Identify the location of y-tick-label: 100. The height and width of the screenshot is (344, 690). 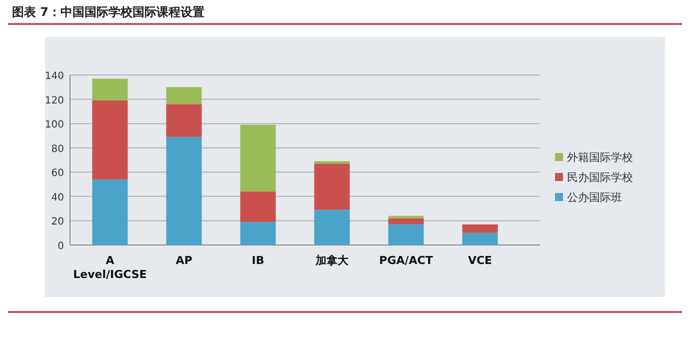
(54, 125).